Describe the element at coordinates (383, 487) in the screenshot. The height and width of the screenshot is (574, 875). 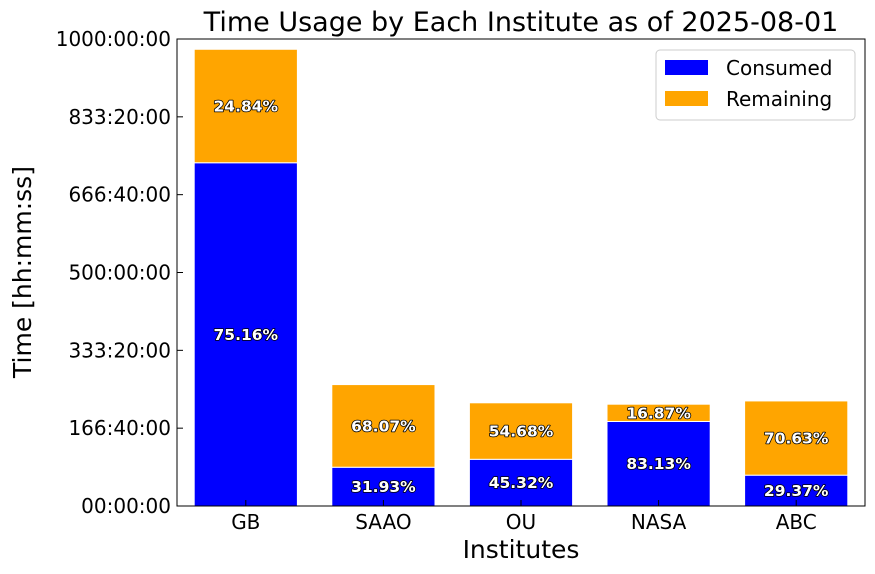
I see `bar-label-consumed-saao: 31.93%` at that location.